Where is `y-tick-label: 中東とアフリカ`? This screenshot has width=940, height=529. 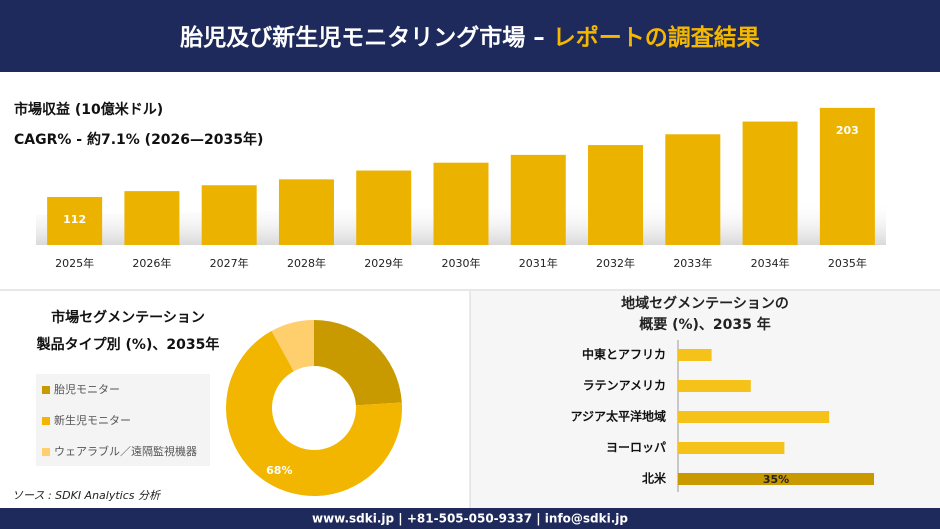
y-tick-label: 中東とアフリカ is located at coordinates (624, 354).